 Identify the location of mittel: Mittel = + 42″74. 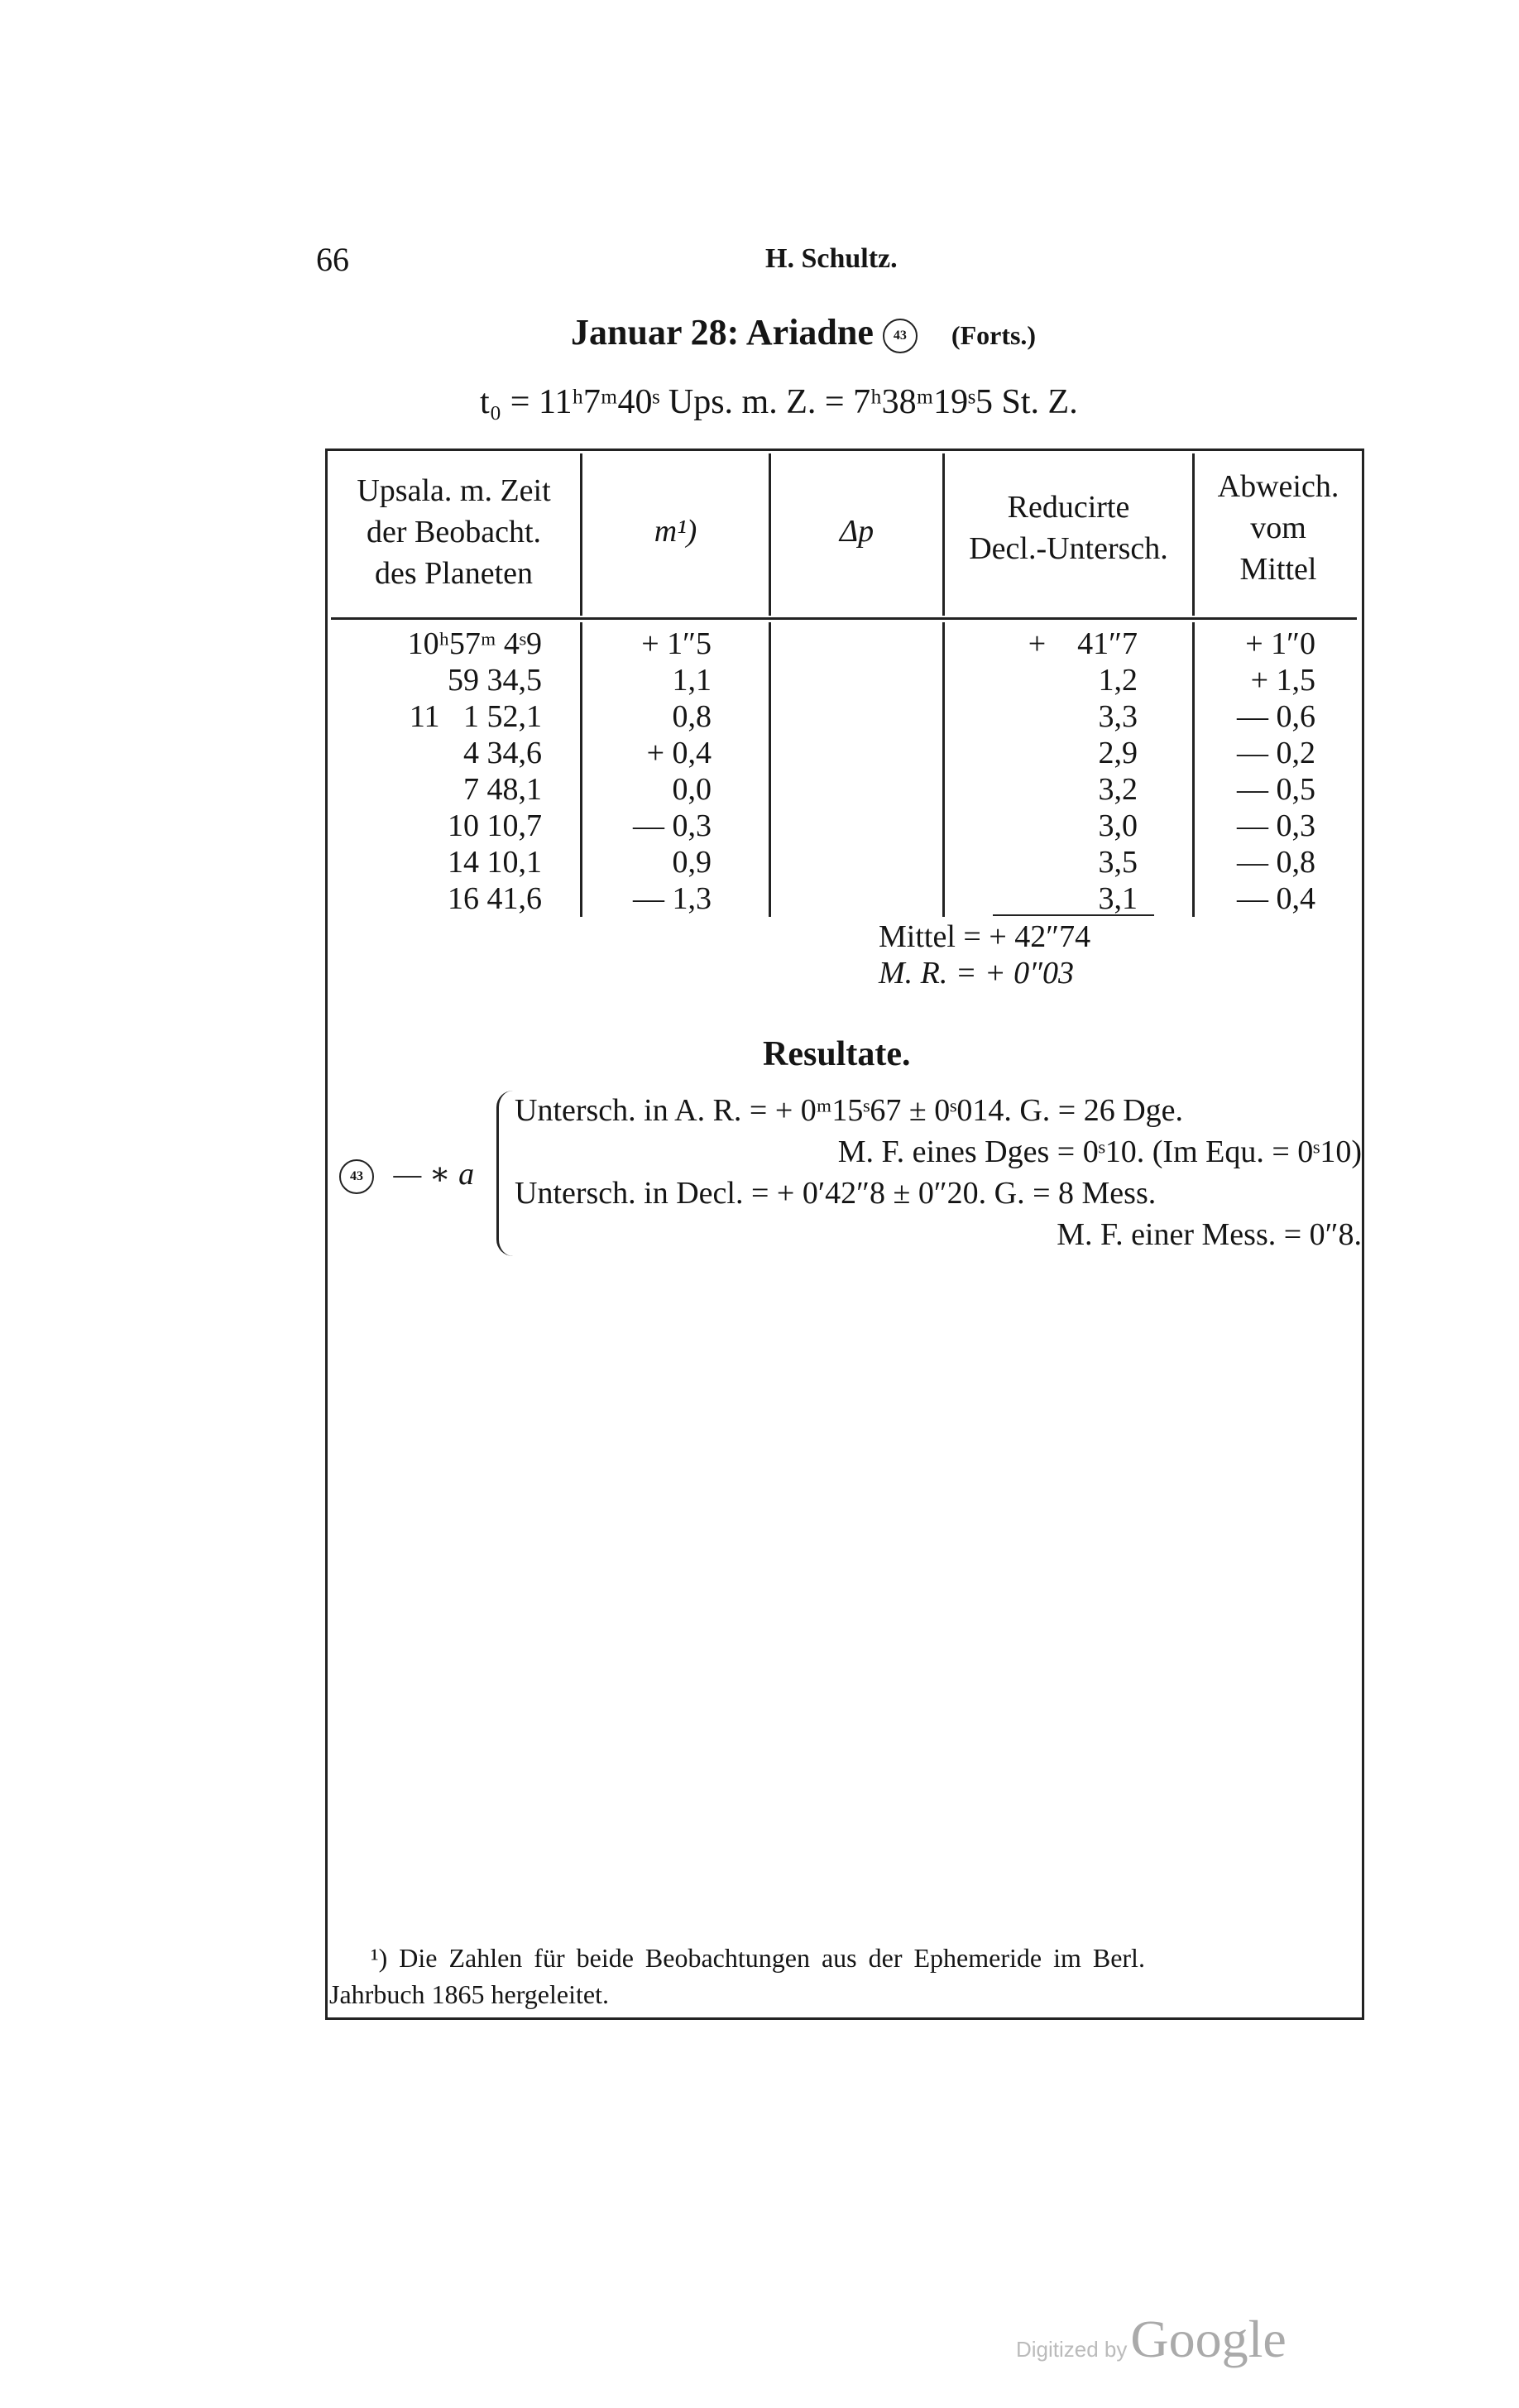
(985, 936).